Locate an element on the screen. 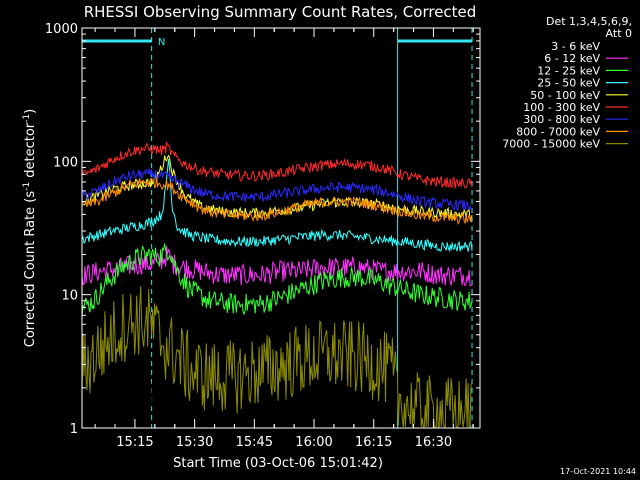 Image resolution: width=640 pixels, height=480 pixels. x-tick-label: 16:00 is located at coordinates (313, 442).